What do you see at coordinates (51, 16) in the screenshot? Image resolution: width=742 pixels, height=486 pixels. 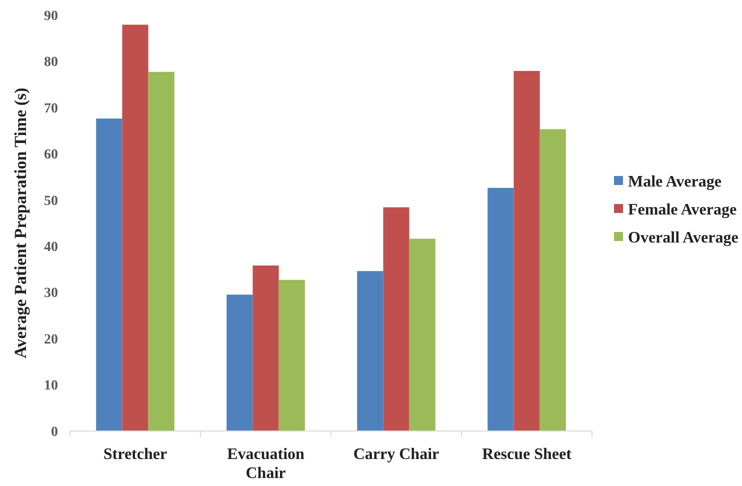 I see `y-tick-label: 90` at bounding box center [51, 16].